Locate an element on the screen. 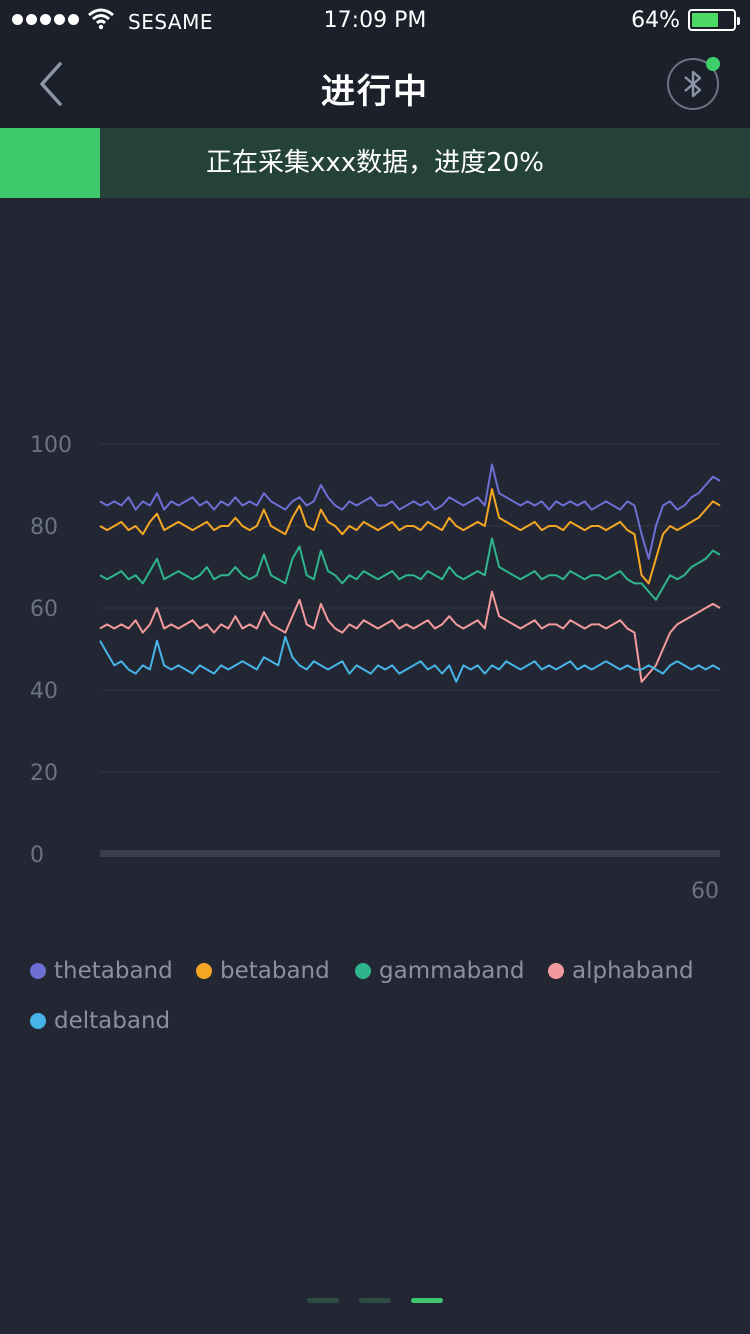 The image size is (750, 1334). x-axis-bar is located at coordinates (410, 853).